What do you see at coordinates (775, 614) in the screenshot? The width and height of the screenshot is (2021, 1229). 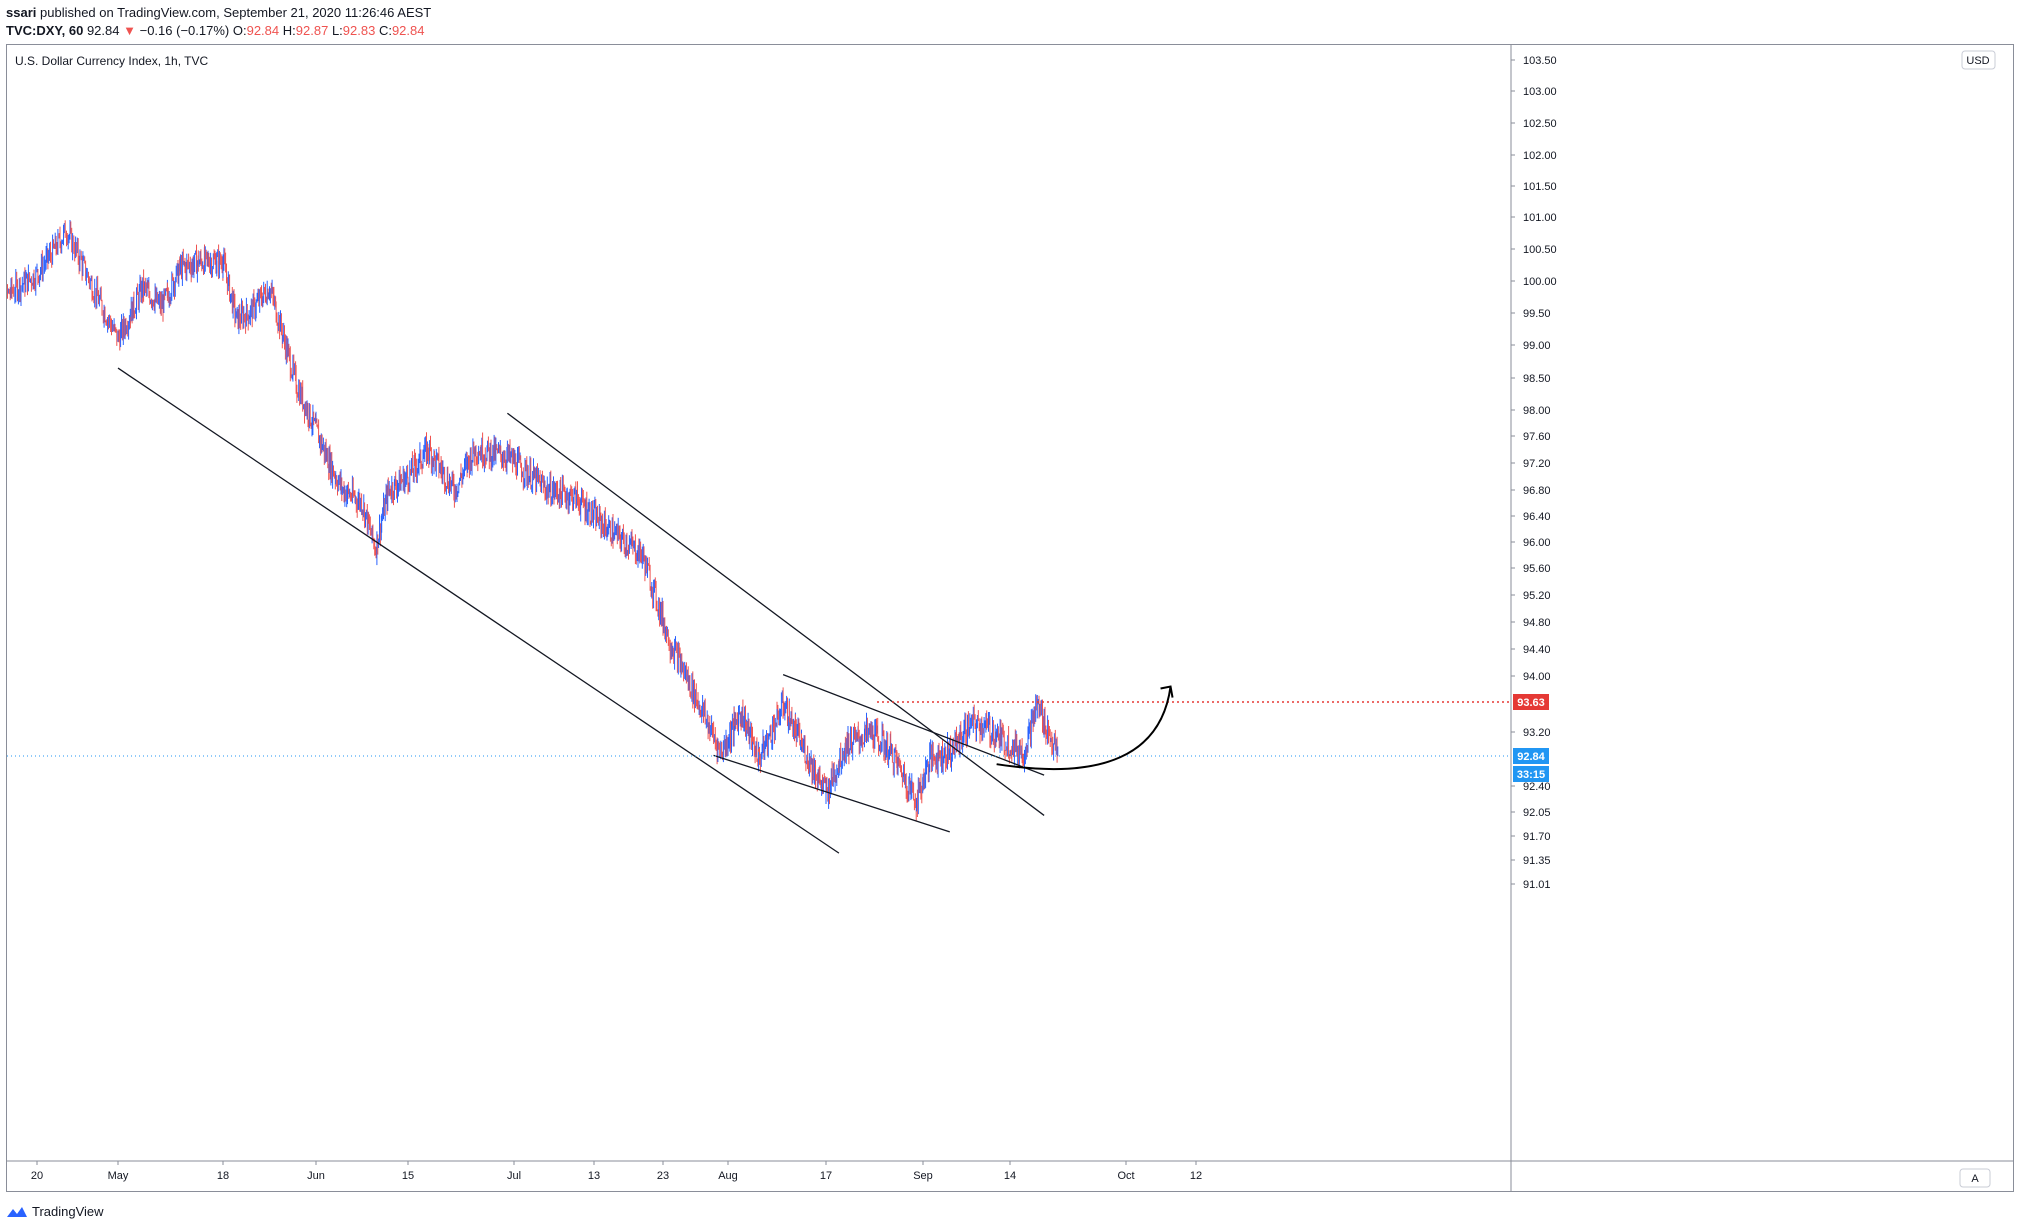 I see `channel-upper-trendline` at bounding box center [775, 614].